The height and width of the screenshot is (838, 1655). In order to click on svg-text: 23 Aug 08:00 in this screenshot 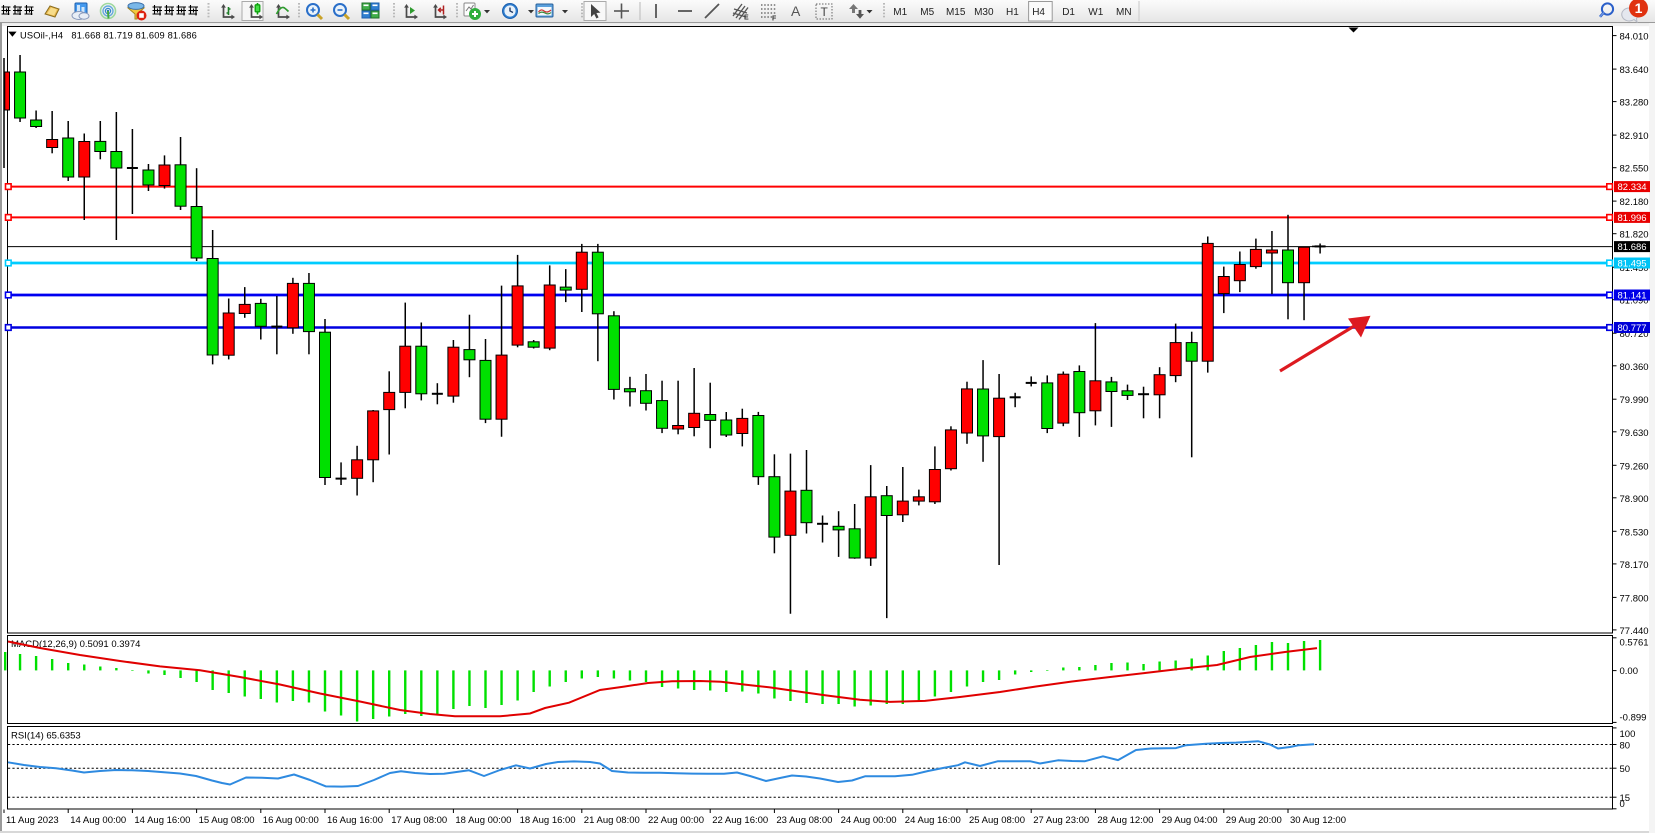, I will do `click(804, 820)`.